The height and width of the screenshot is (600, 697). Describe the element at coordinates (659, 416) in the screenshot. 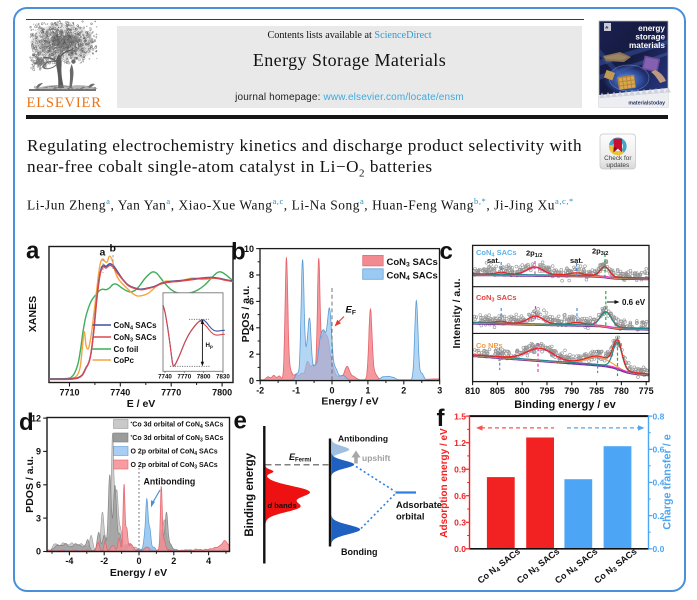

I see `svg-text: 0.8` at that location.